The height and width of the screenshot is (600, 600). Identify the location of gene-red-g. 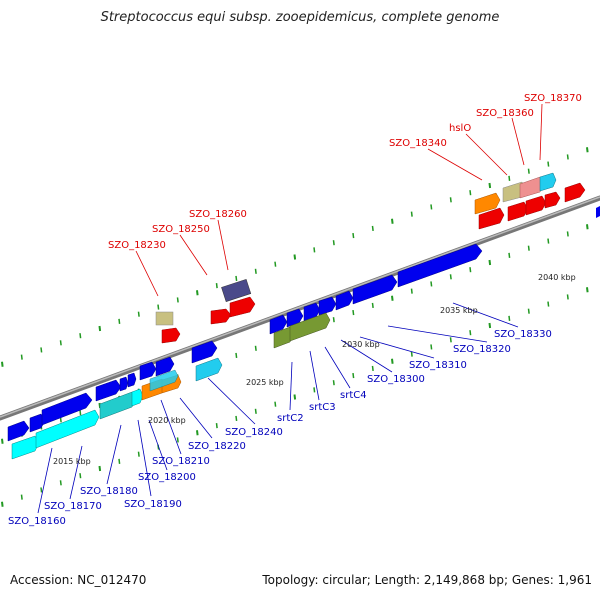
(536, 205).